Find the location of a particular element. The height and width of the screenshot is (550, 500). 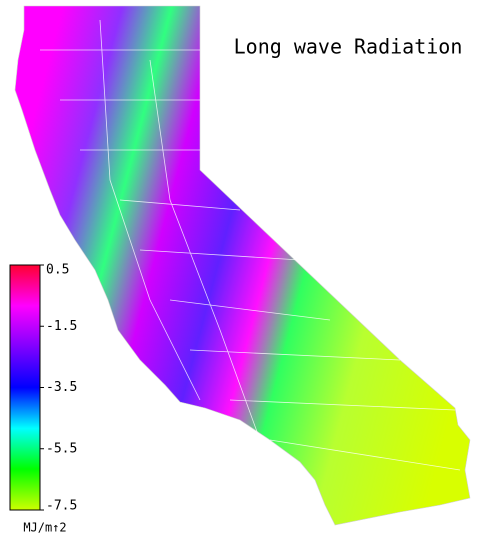

colorbar: 0.5 -1.5 -3.5 -5.5 -7.5 is located at coordinates (43, 388).